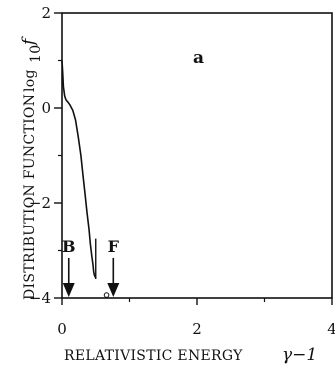 The image size is (335, 367). I want to click on y-tick-label: 0, so click(46, 108).